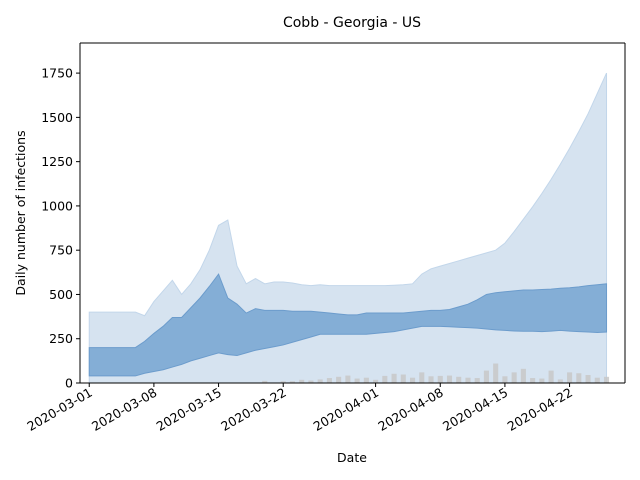 The height and width of the screenshot is (480, 640). Describe the element at coordinates (475, 409) in the screenshot. I see `x-tick-label: 2020-04-15` at that location.